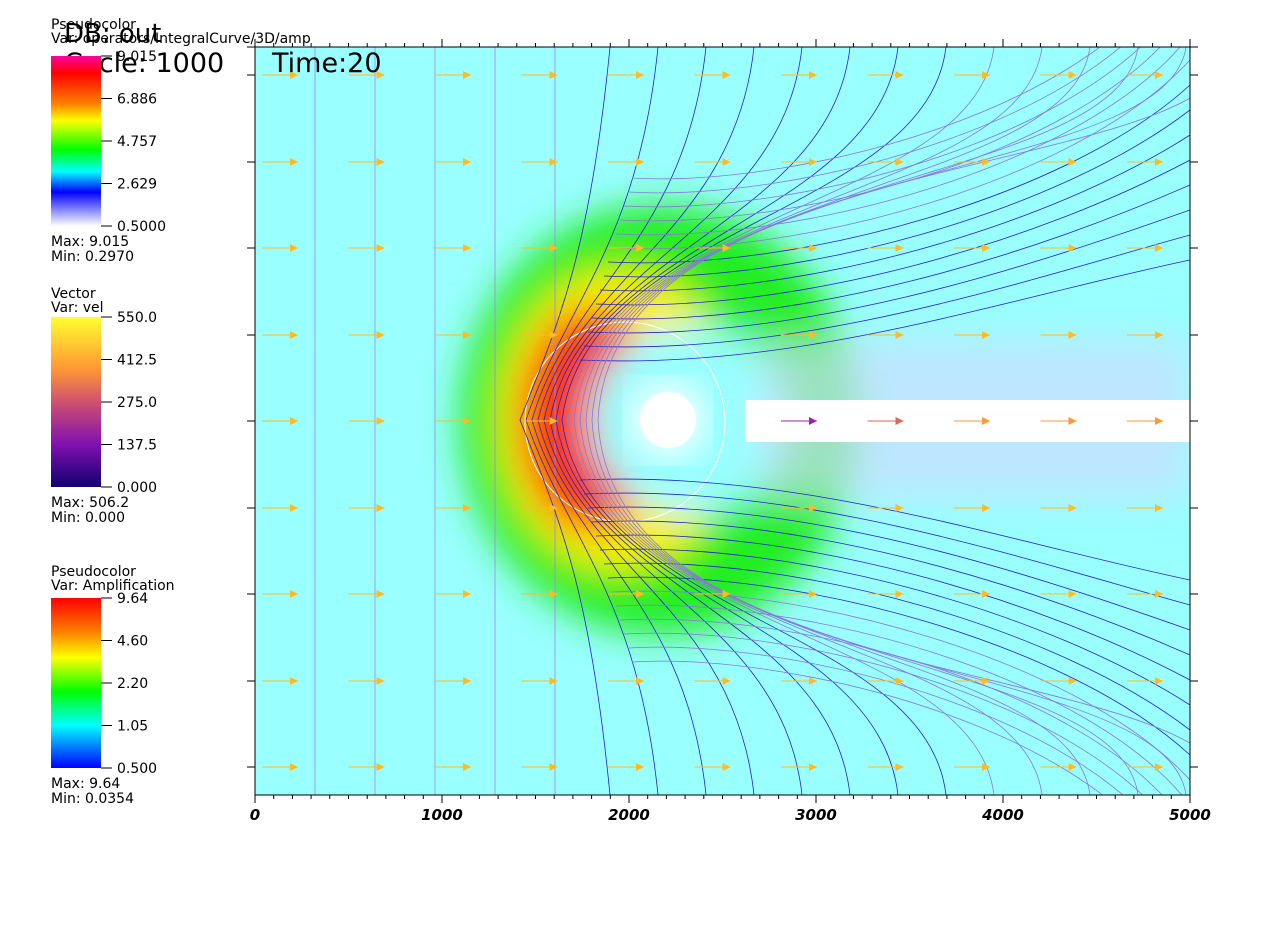  Describe the element at coordinates (132, 599) in the screenshot. I see `colorbar-label: 9.64` at that location.